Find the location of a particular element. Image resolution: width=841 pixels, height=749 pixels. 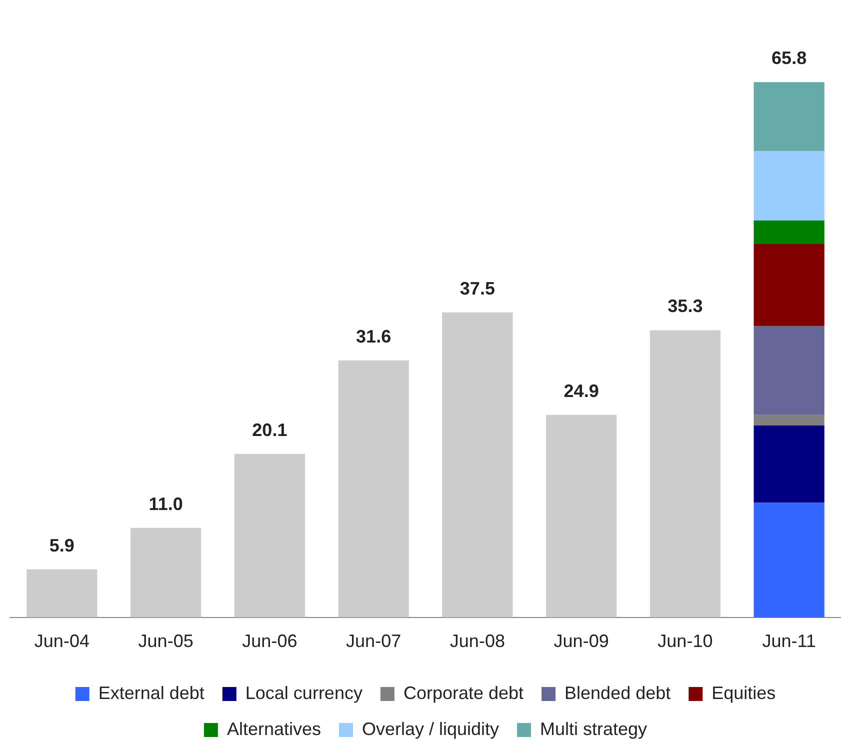

legend-label: Overlay / liquidity is located at coordinates (431, 728).